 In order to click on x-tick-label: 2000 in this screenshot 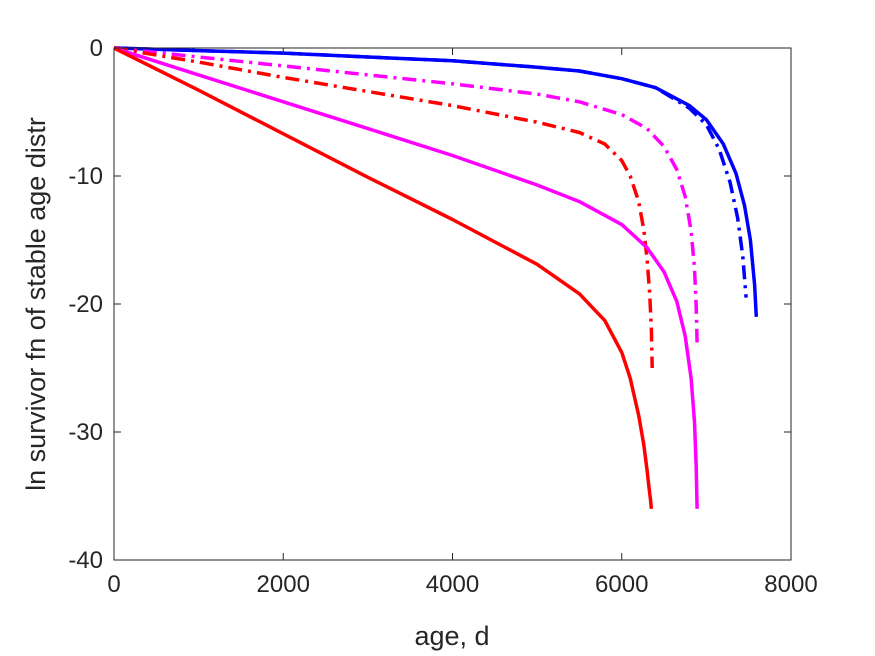, I will do `click(283, 584)`.